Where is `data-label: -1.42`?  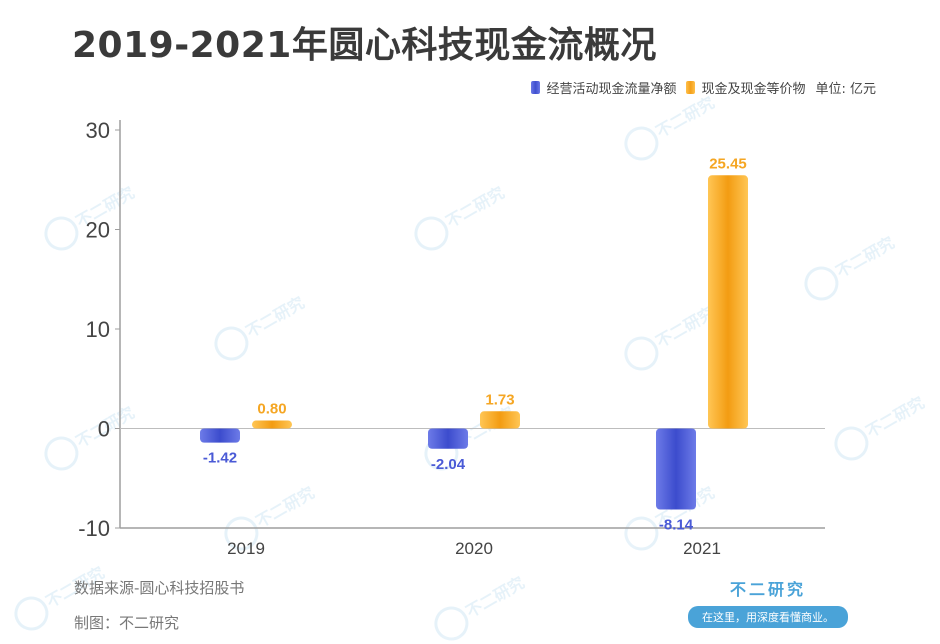 data-label: -1.42 is located at coordinates (220, 458).